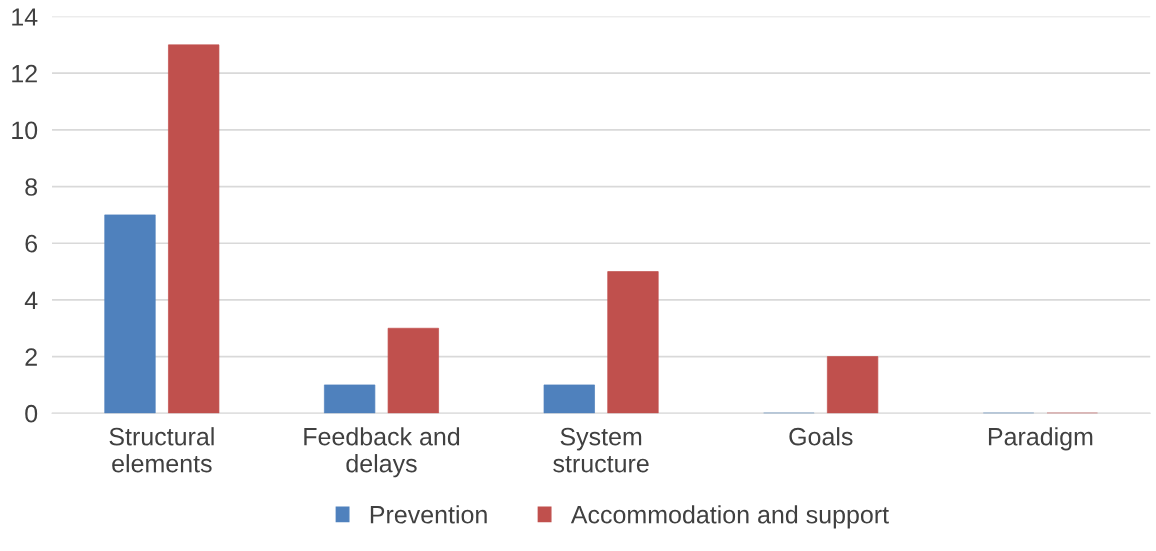  What do you see at coordinates (601, 450) in the screenshot?
I see `x-tick-label: System structure` at bounding box center [601, 450].